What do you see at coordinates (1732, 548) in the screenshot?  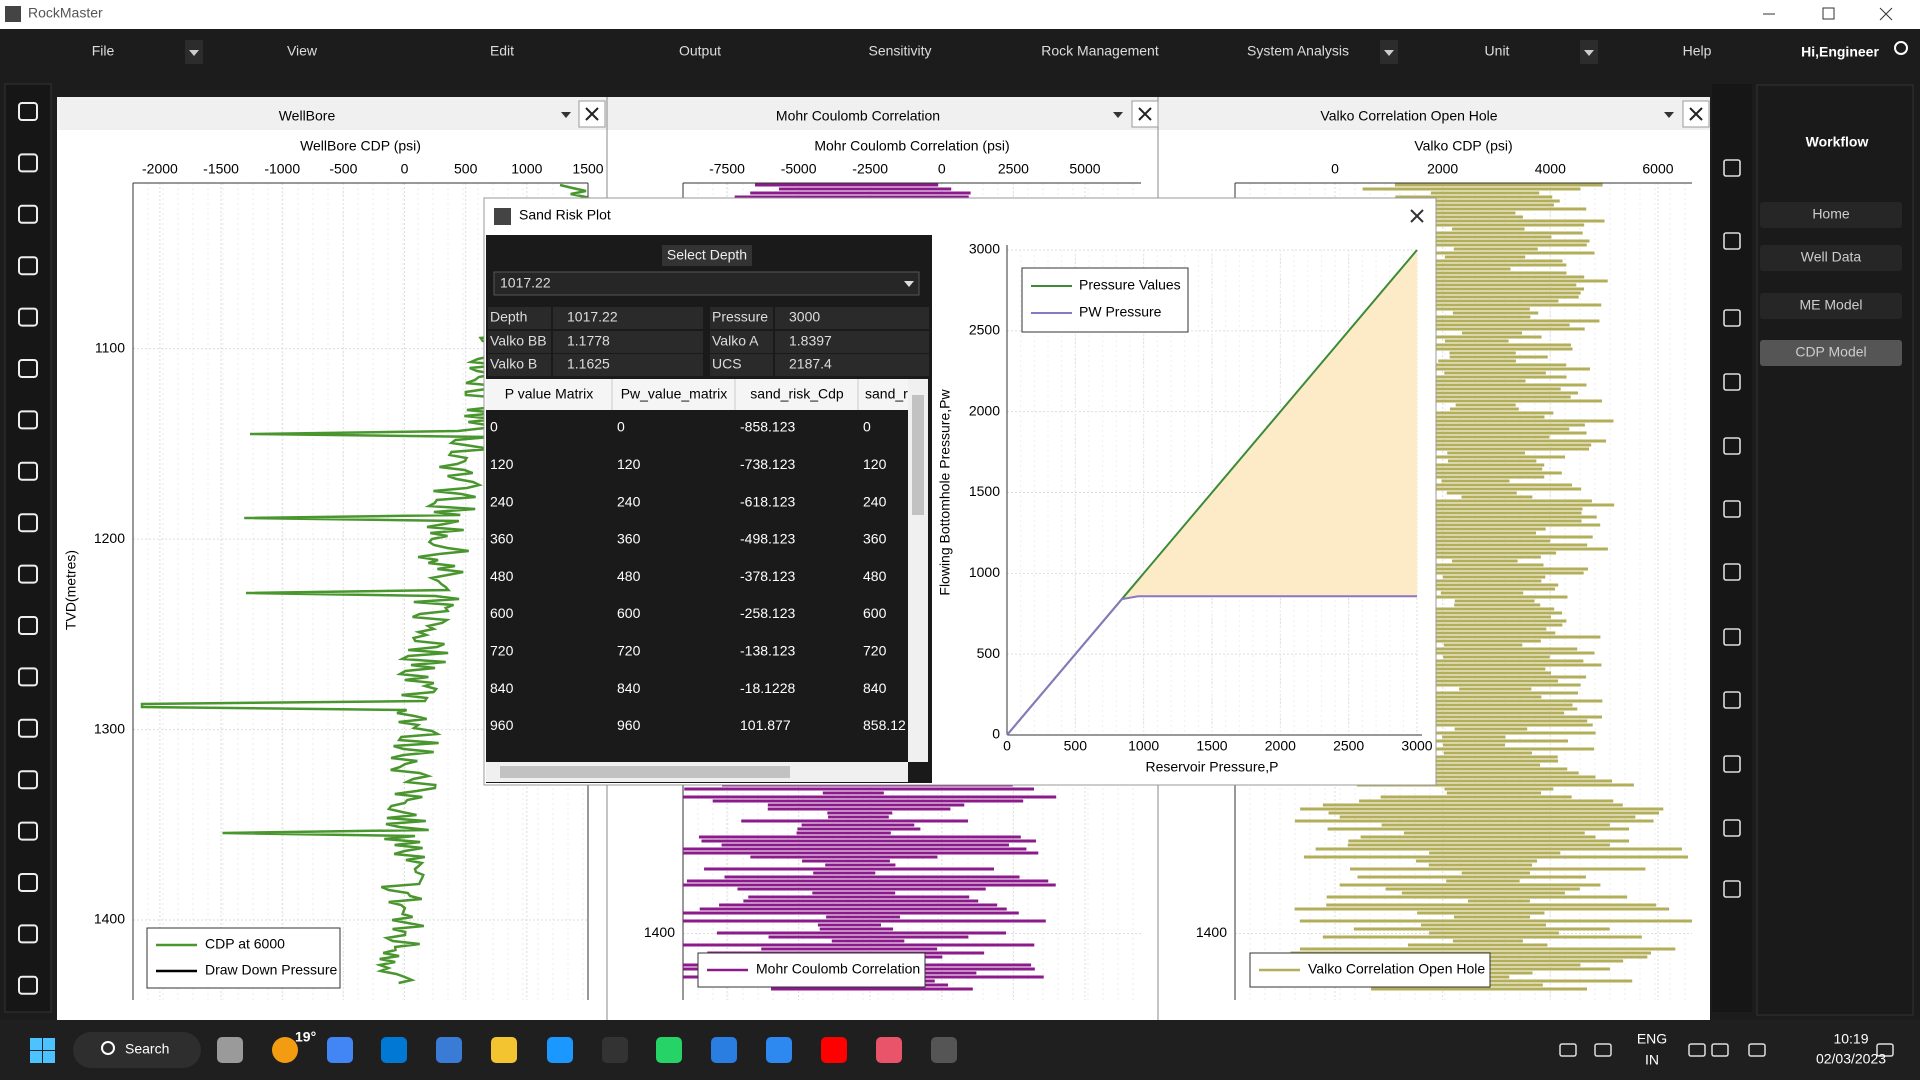 I see `right-toolbar` at bounding box center [1732, 548].